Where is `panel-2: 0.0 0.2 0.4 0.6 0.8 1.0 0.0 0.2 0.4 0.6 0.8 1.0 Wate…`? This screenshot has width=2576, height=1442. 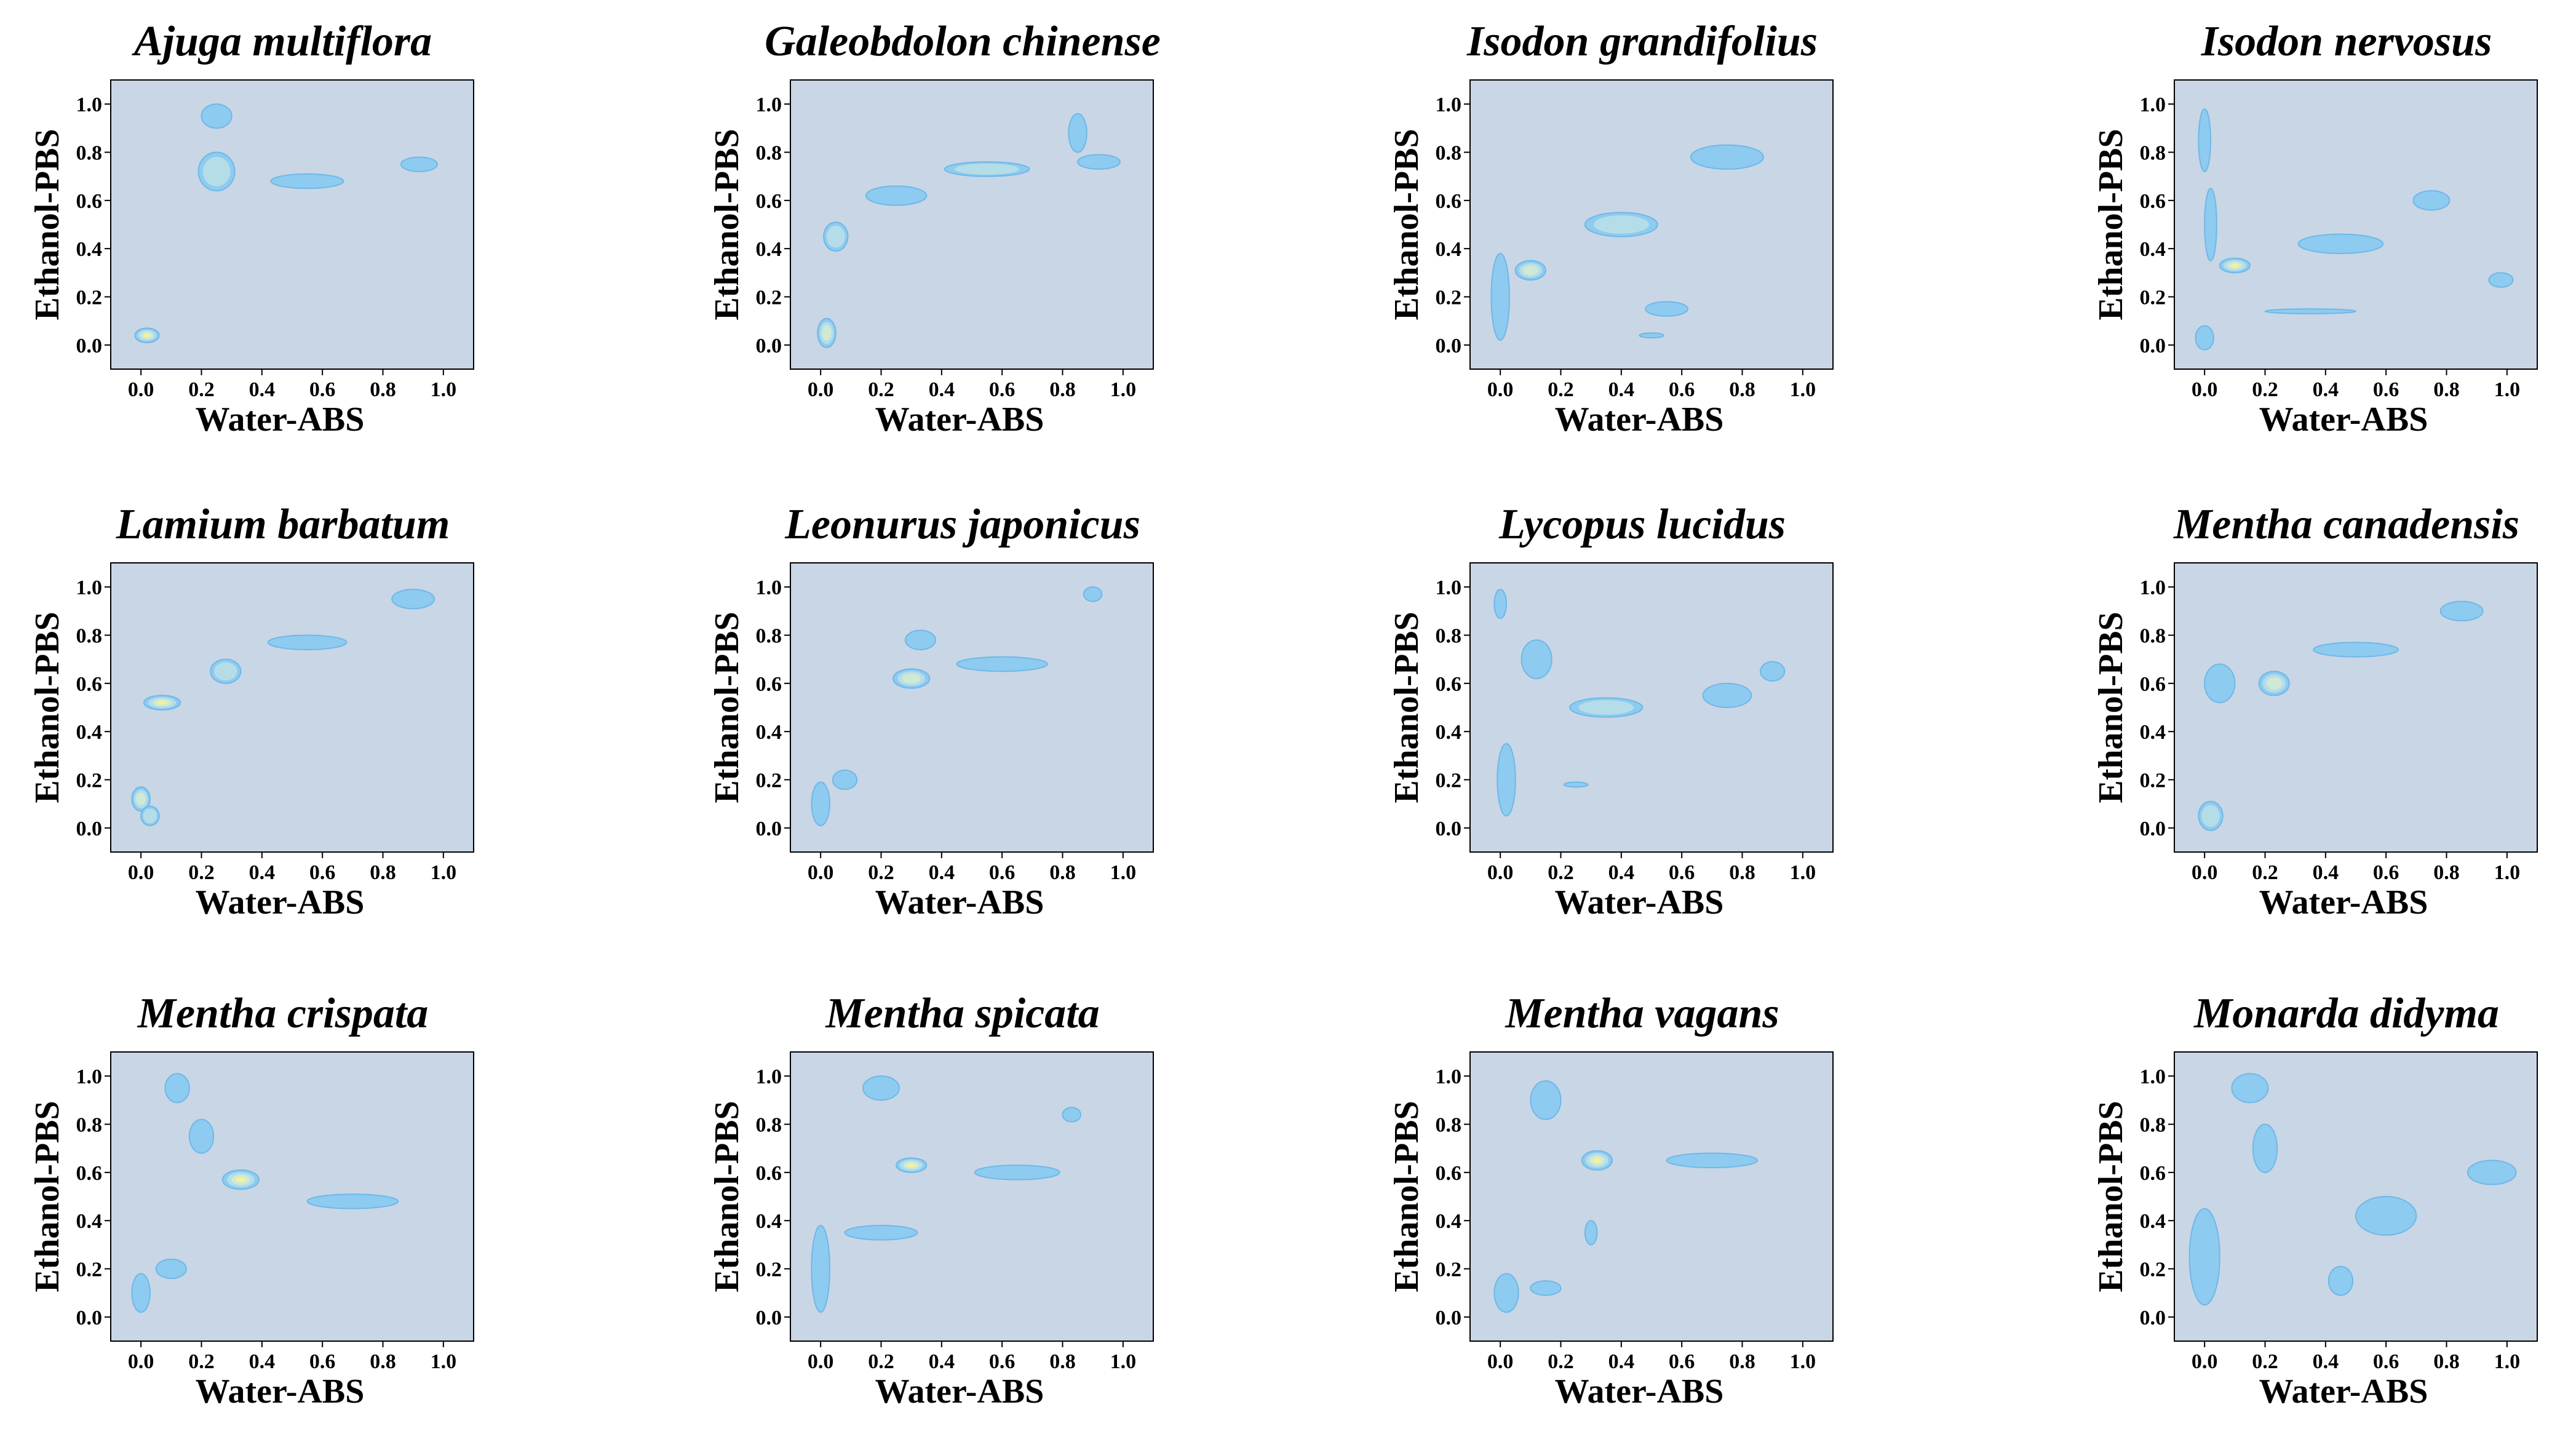 panel-2: 0.0 0.2 0.4 0.6 0.8 1.0 0.0 0.2 0.4 0.6 0.8 1.0 Wate… is located at coordinates (1611, 228).